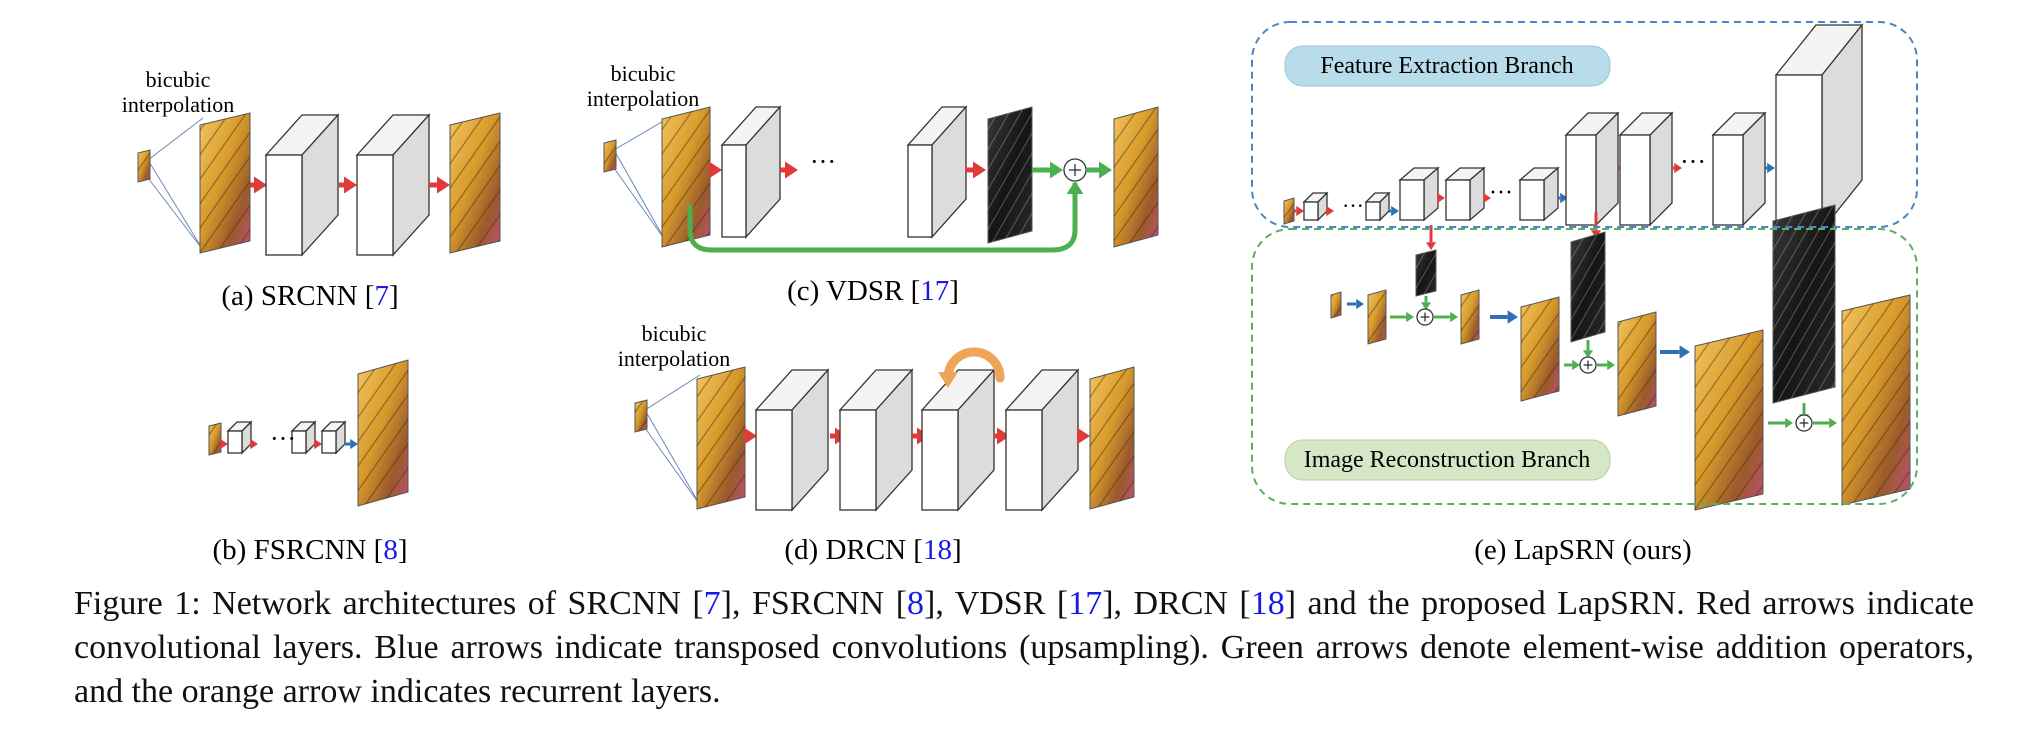 Image resolution: width=2032 pixels, height=734 pixels. Describe the element at coordinates (302, 185) in the screenshot. I see `block-a1` at that location.